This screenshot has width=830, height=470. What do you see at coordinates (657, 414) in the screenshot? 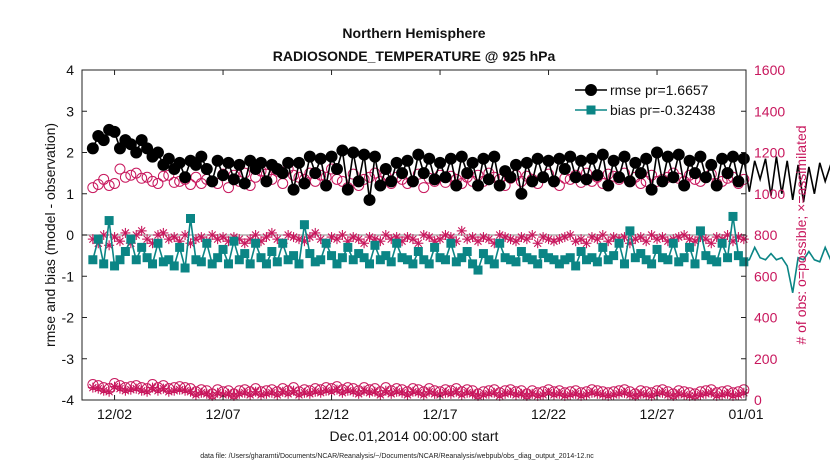
I see `x-tick-label: 12/27` at bounding box center [657, 414].